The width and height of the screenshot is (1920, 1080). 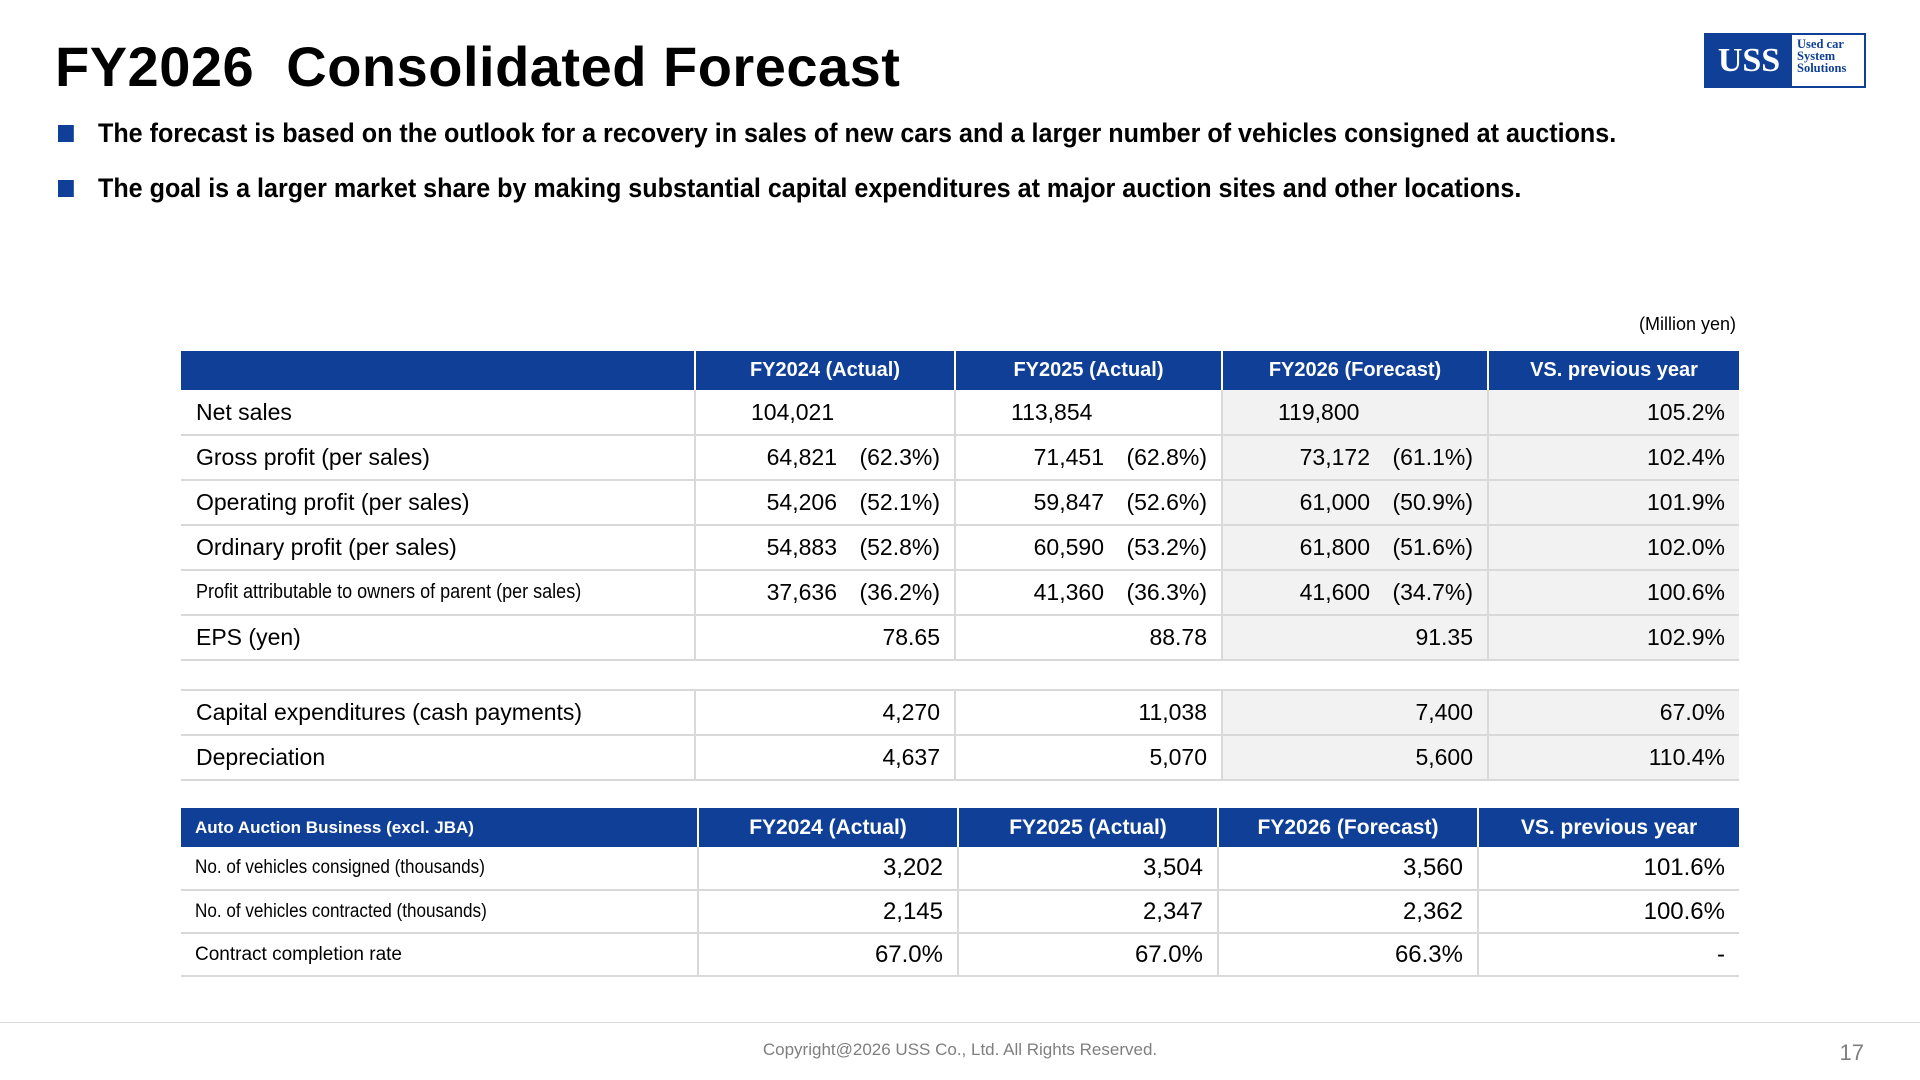 I want to click on value-fy2024: 64,821, so click(x=801, y=457).